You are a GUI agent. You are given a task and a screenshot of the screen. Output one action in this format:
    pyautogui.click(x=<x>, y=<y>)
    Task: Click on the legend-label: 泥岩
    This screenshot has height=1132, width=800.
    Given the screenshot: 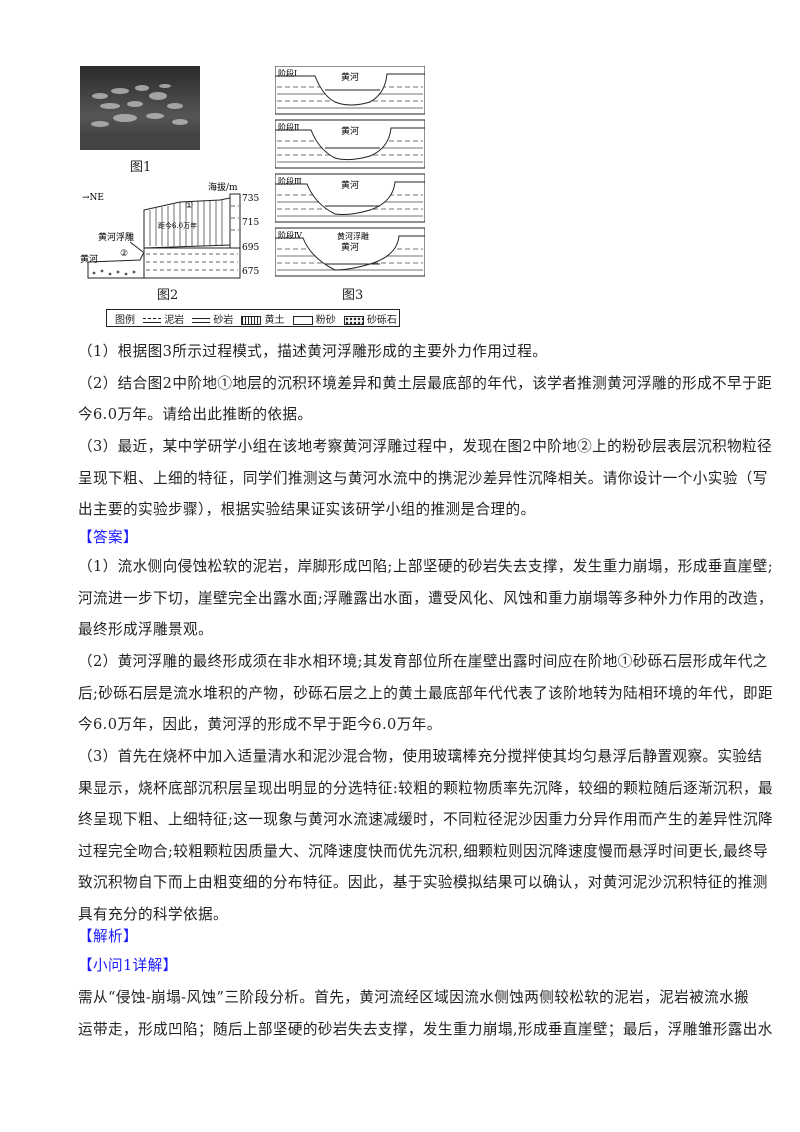 What is the action you would take?
    pyautogui.click(x=174, y=320)
    